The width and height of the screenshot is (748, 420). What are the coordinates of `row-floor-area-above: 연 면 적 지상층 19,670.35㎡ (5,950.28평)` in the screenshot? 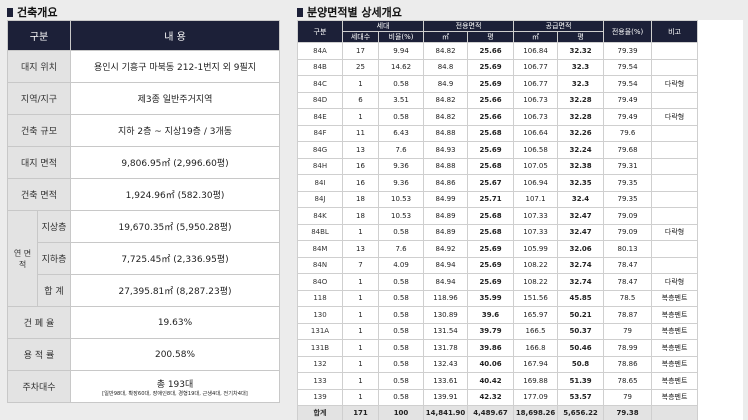 It's located at (143, 258).